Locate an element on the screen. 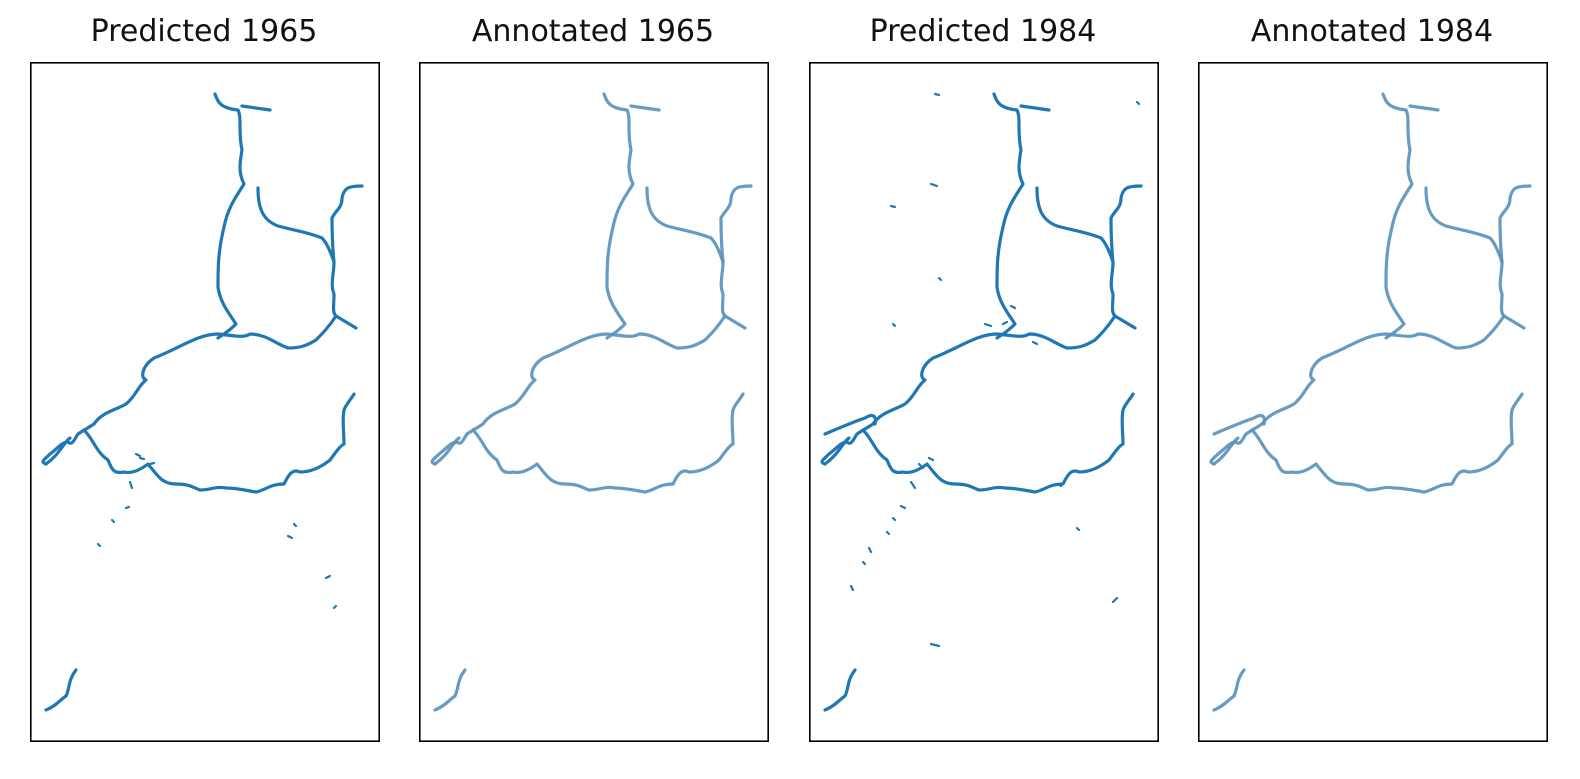 The image size is (1580, 779). panel-title-annotated-1984: Annotated 1984 is located at coordinates (1372, 31).